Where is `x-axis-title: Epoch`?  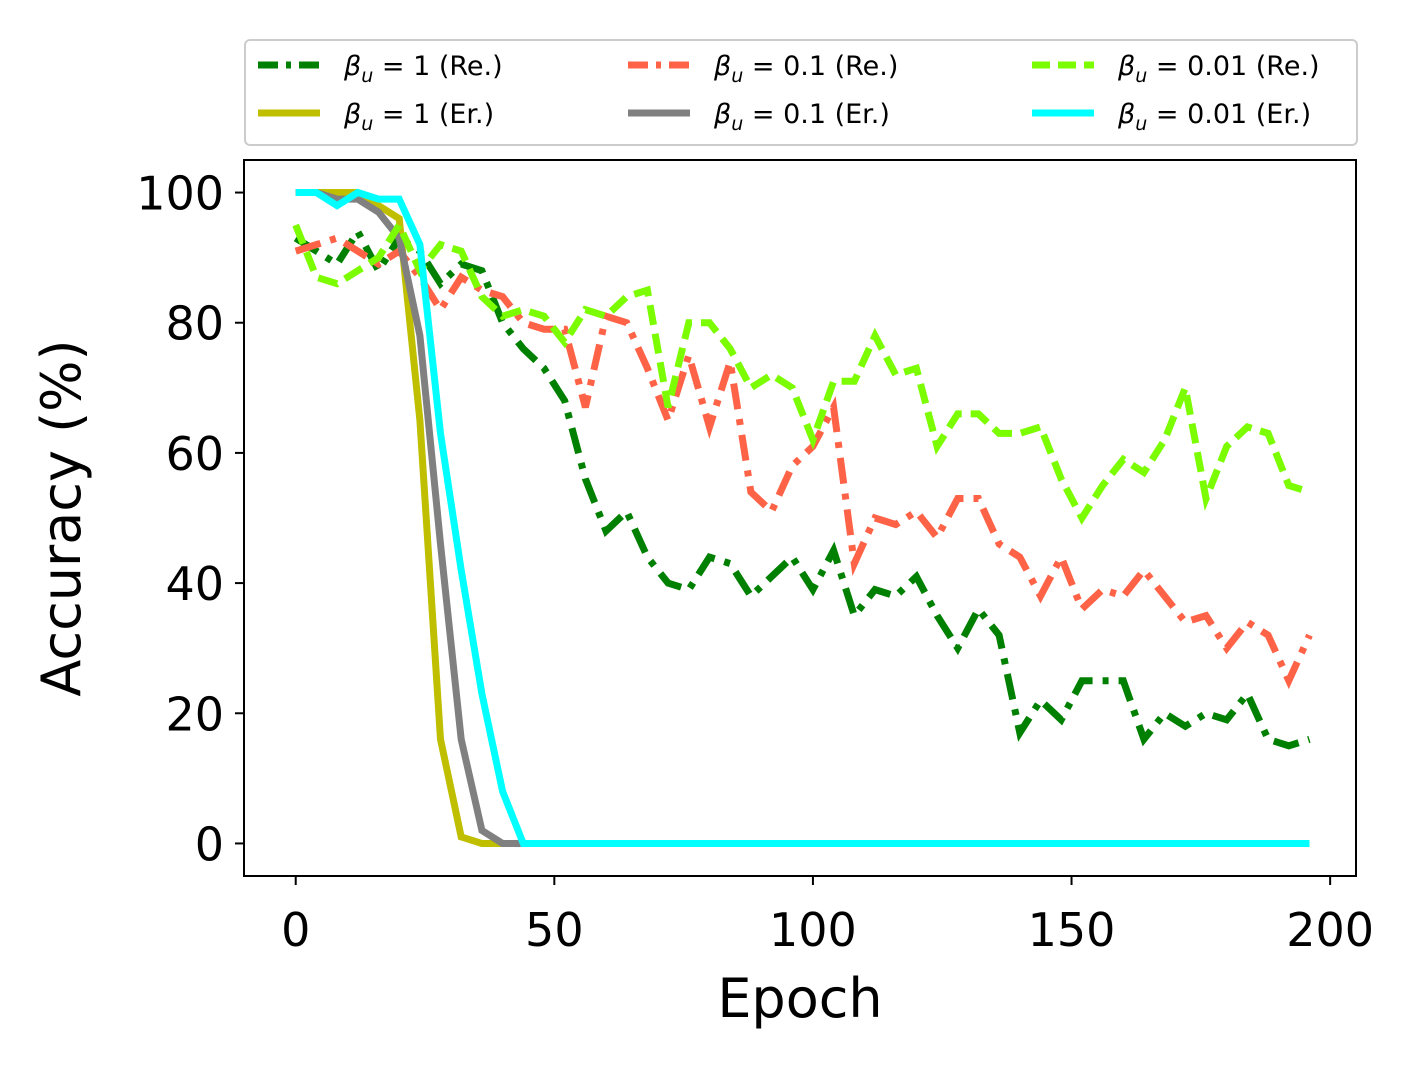
x-axis-title: Epoch is located at coordinates (799, 998).